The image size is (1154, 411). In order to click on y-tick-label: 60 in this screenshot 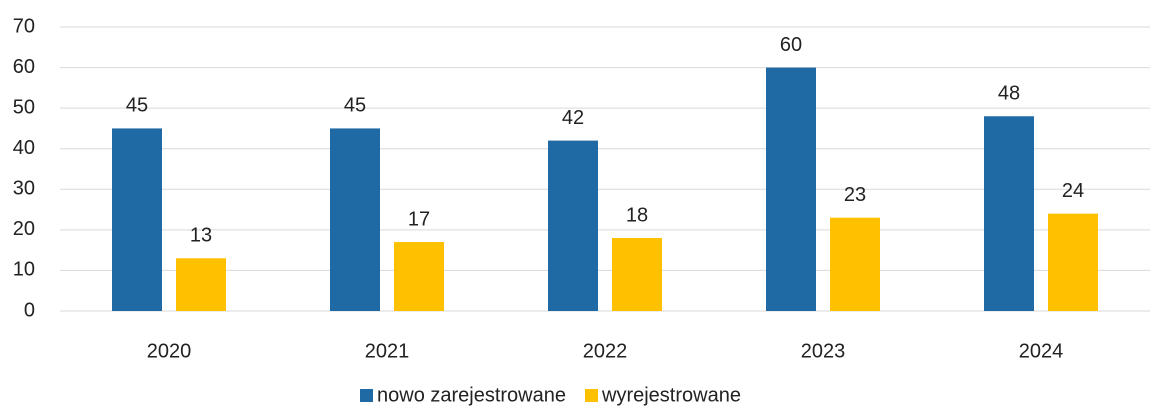, I will do `click(24, 67)`.